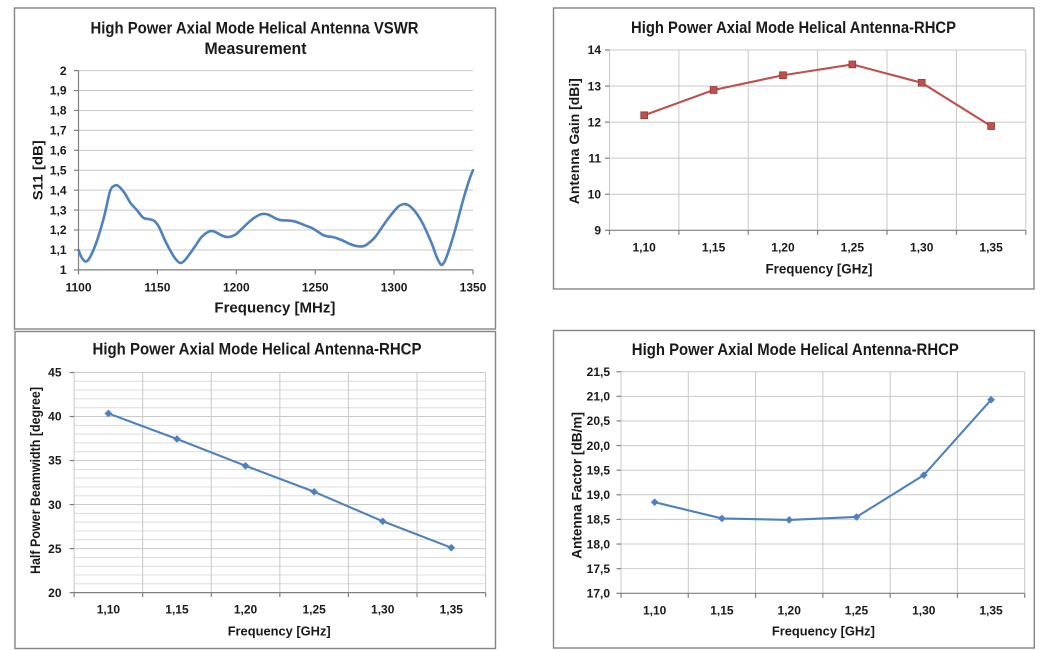  I want to click on svg-text: 10, so click(595, 194).